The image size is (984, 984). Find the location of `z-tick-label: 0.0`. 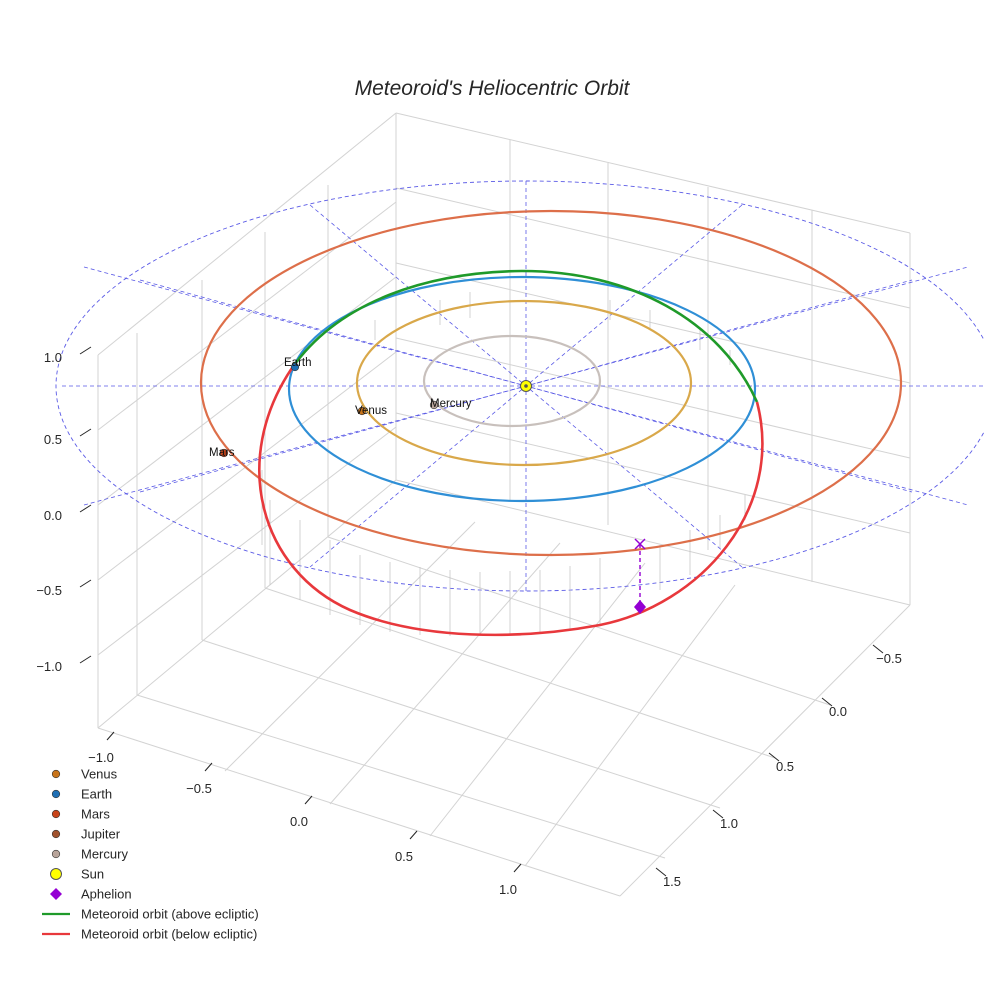

z-tick-label: 0.0 is located at coordinates (53, 515).